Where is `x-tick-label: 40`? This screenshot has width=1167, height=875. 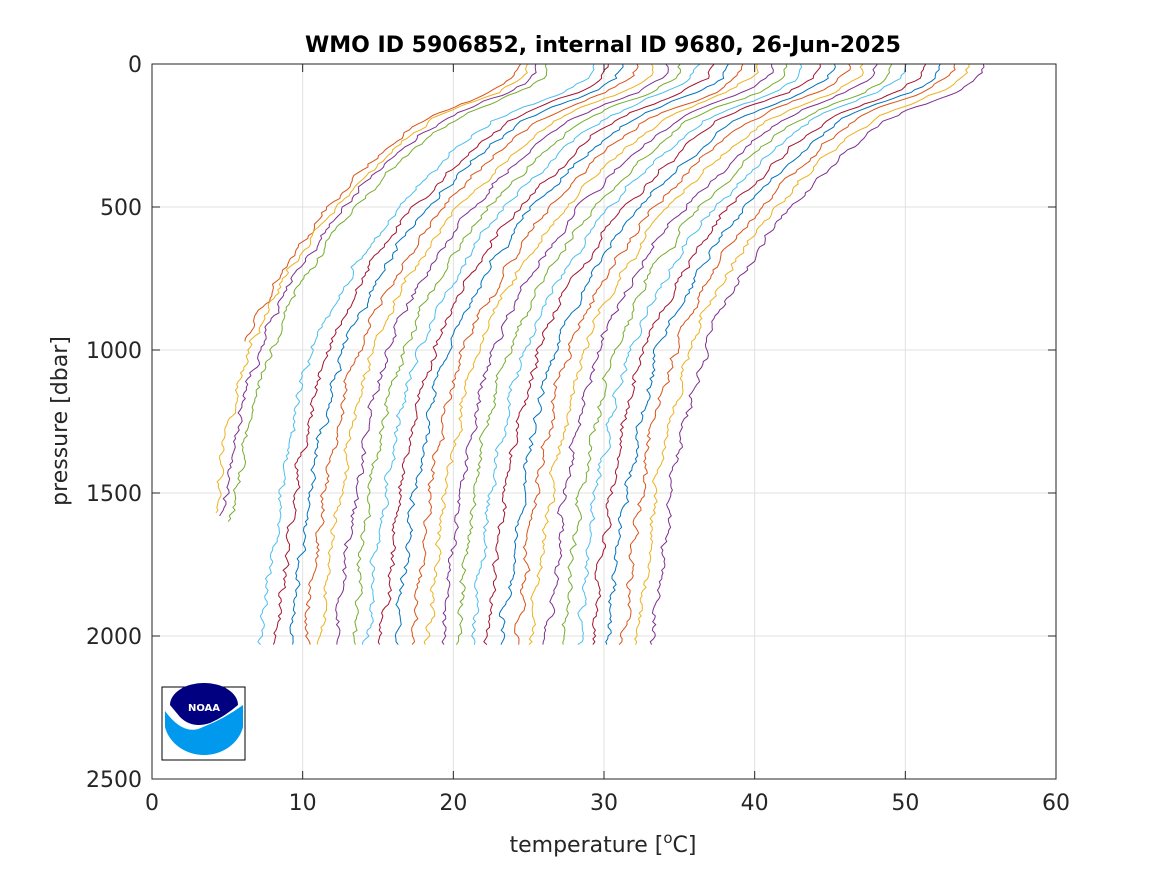 x-tick-label: 40 is located at coordinates (755, 803).